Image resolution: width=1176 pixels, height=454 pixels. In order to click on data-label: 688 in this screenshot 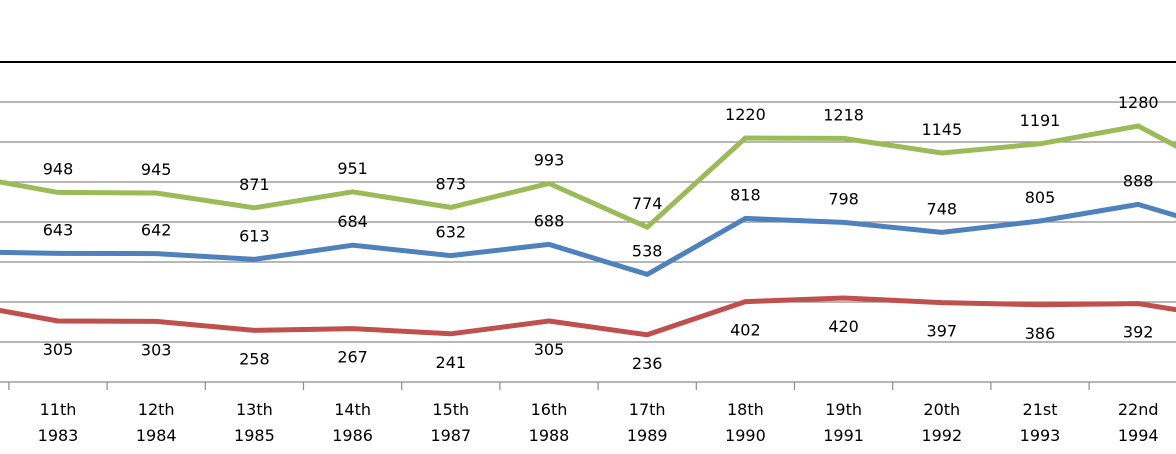, I will do `click(549, 220)`.